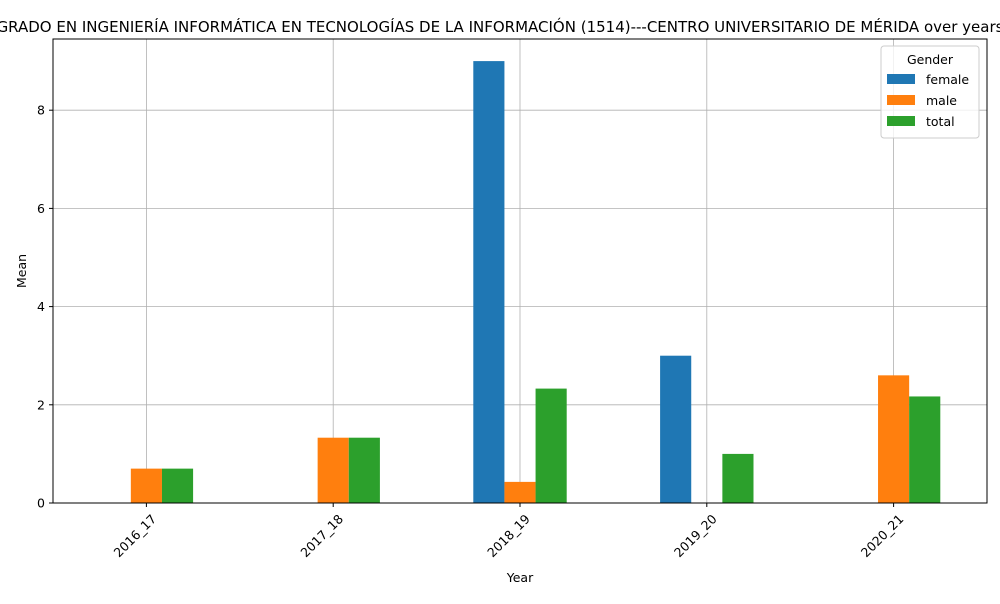  I want to click on x-tick-label: 2016_17, so click(135, 535).